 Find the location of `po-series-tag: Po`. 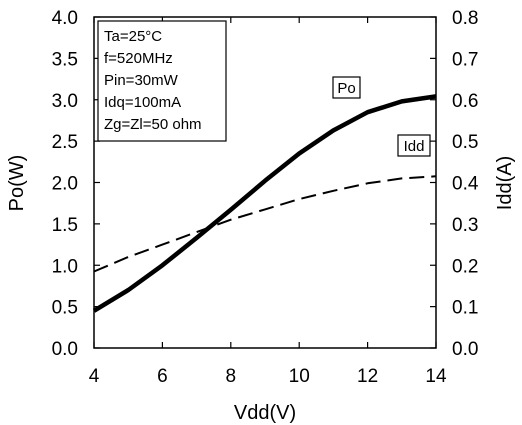

po-series-tag: Po is located at coordinates (346, 87).